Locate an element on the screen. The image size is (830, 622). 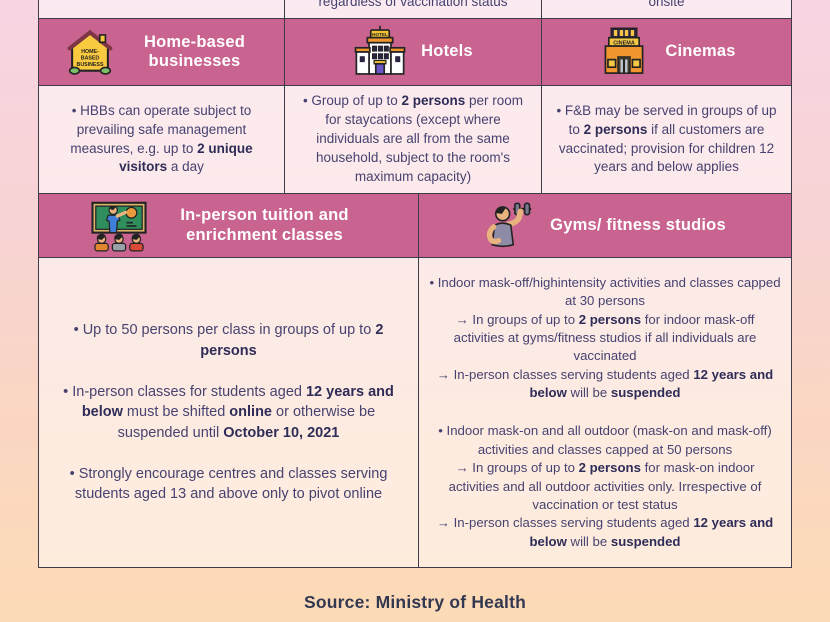
category-row-2: In-person tuition and enrichment classes is located at coordinates (415, 225).